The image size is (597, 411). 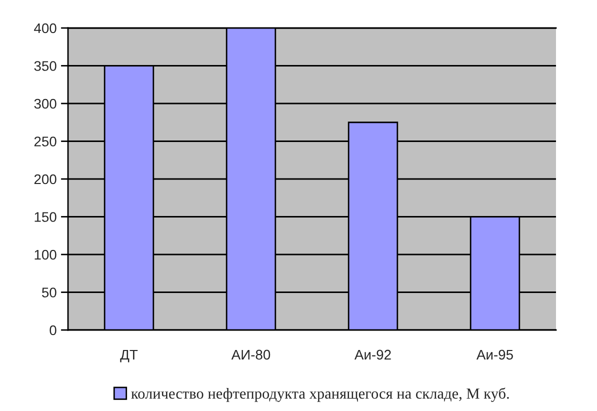 What do you see at coordinates (45, 141) in the screenshot?
I see `y-tick-label: 250` at bounding box center [45, 141].